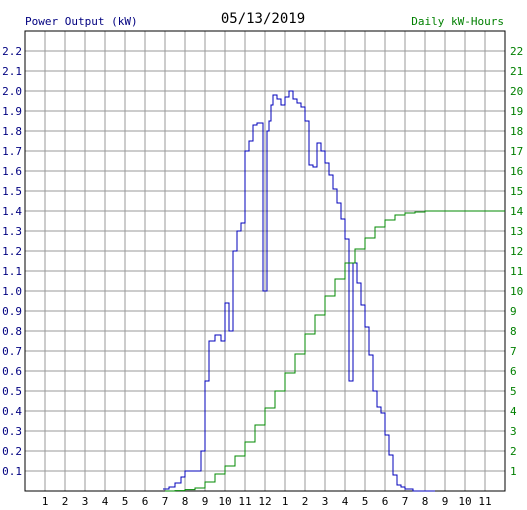 The height and width of the screenshot is (510, 527). Describe the element at coordinates (12, 131) in the screenshot. I see `y-left-tick-label: 1.8` at that location.